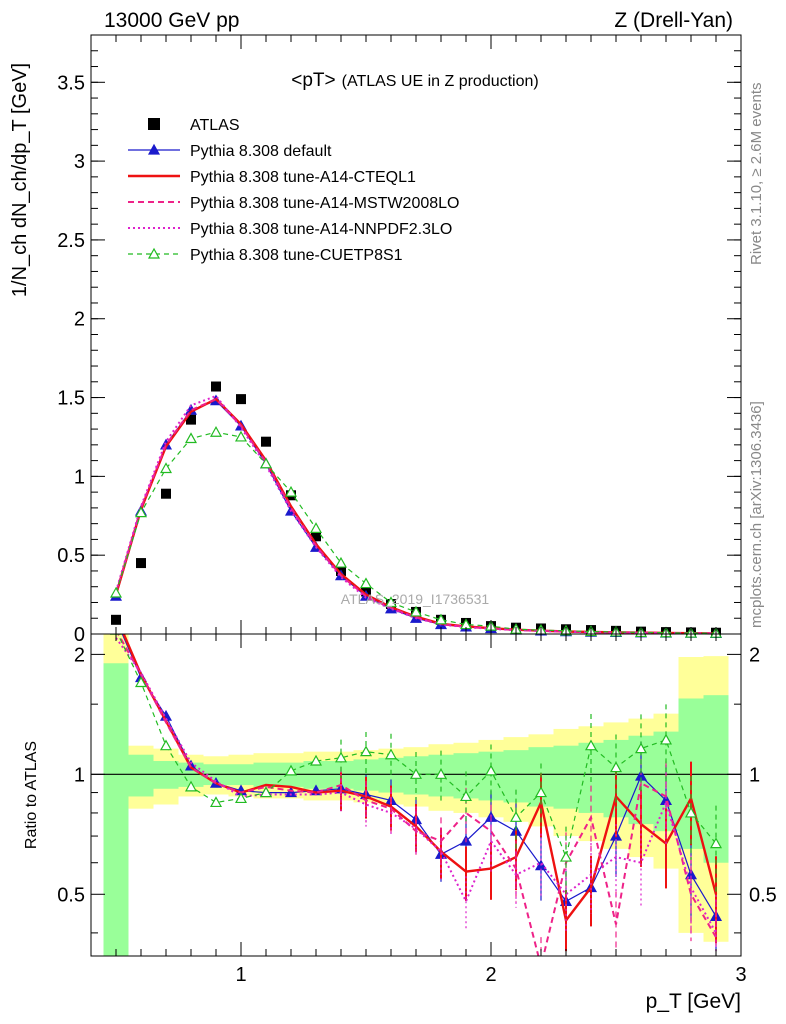 The image size is (786, 1024). Describe the element at coordinates (71, 83) in the screenshot. I see `main-y-tick-label: 3.5` at that location.